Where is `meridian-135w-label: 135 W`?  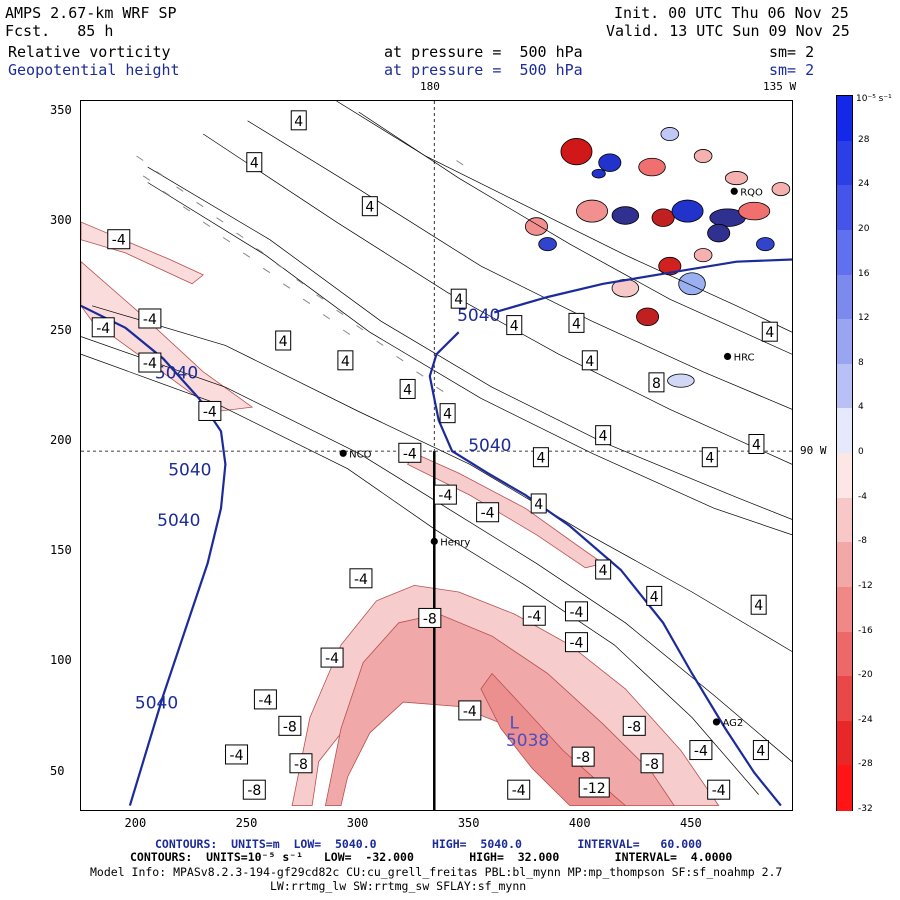
meridian-135w-label: 135 W is located at coordinates (780, 86).